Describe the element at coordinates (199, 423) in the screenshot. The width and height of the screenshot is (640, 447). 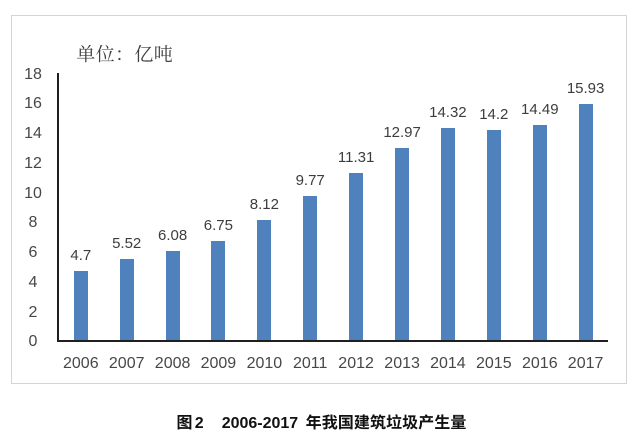
I see `svg-text: 2` at that location.